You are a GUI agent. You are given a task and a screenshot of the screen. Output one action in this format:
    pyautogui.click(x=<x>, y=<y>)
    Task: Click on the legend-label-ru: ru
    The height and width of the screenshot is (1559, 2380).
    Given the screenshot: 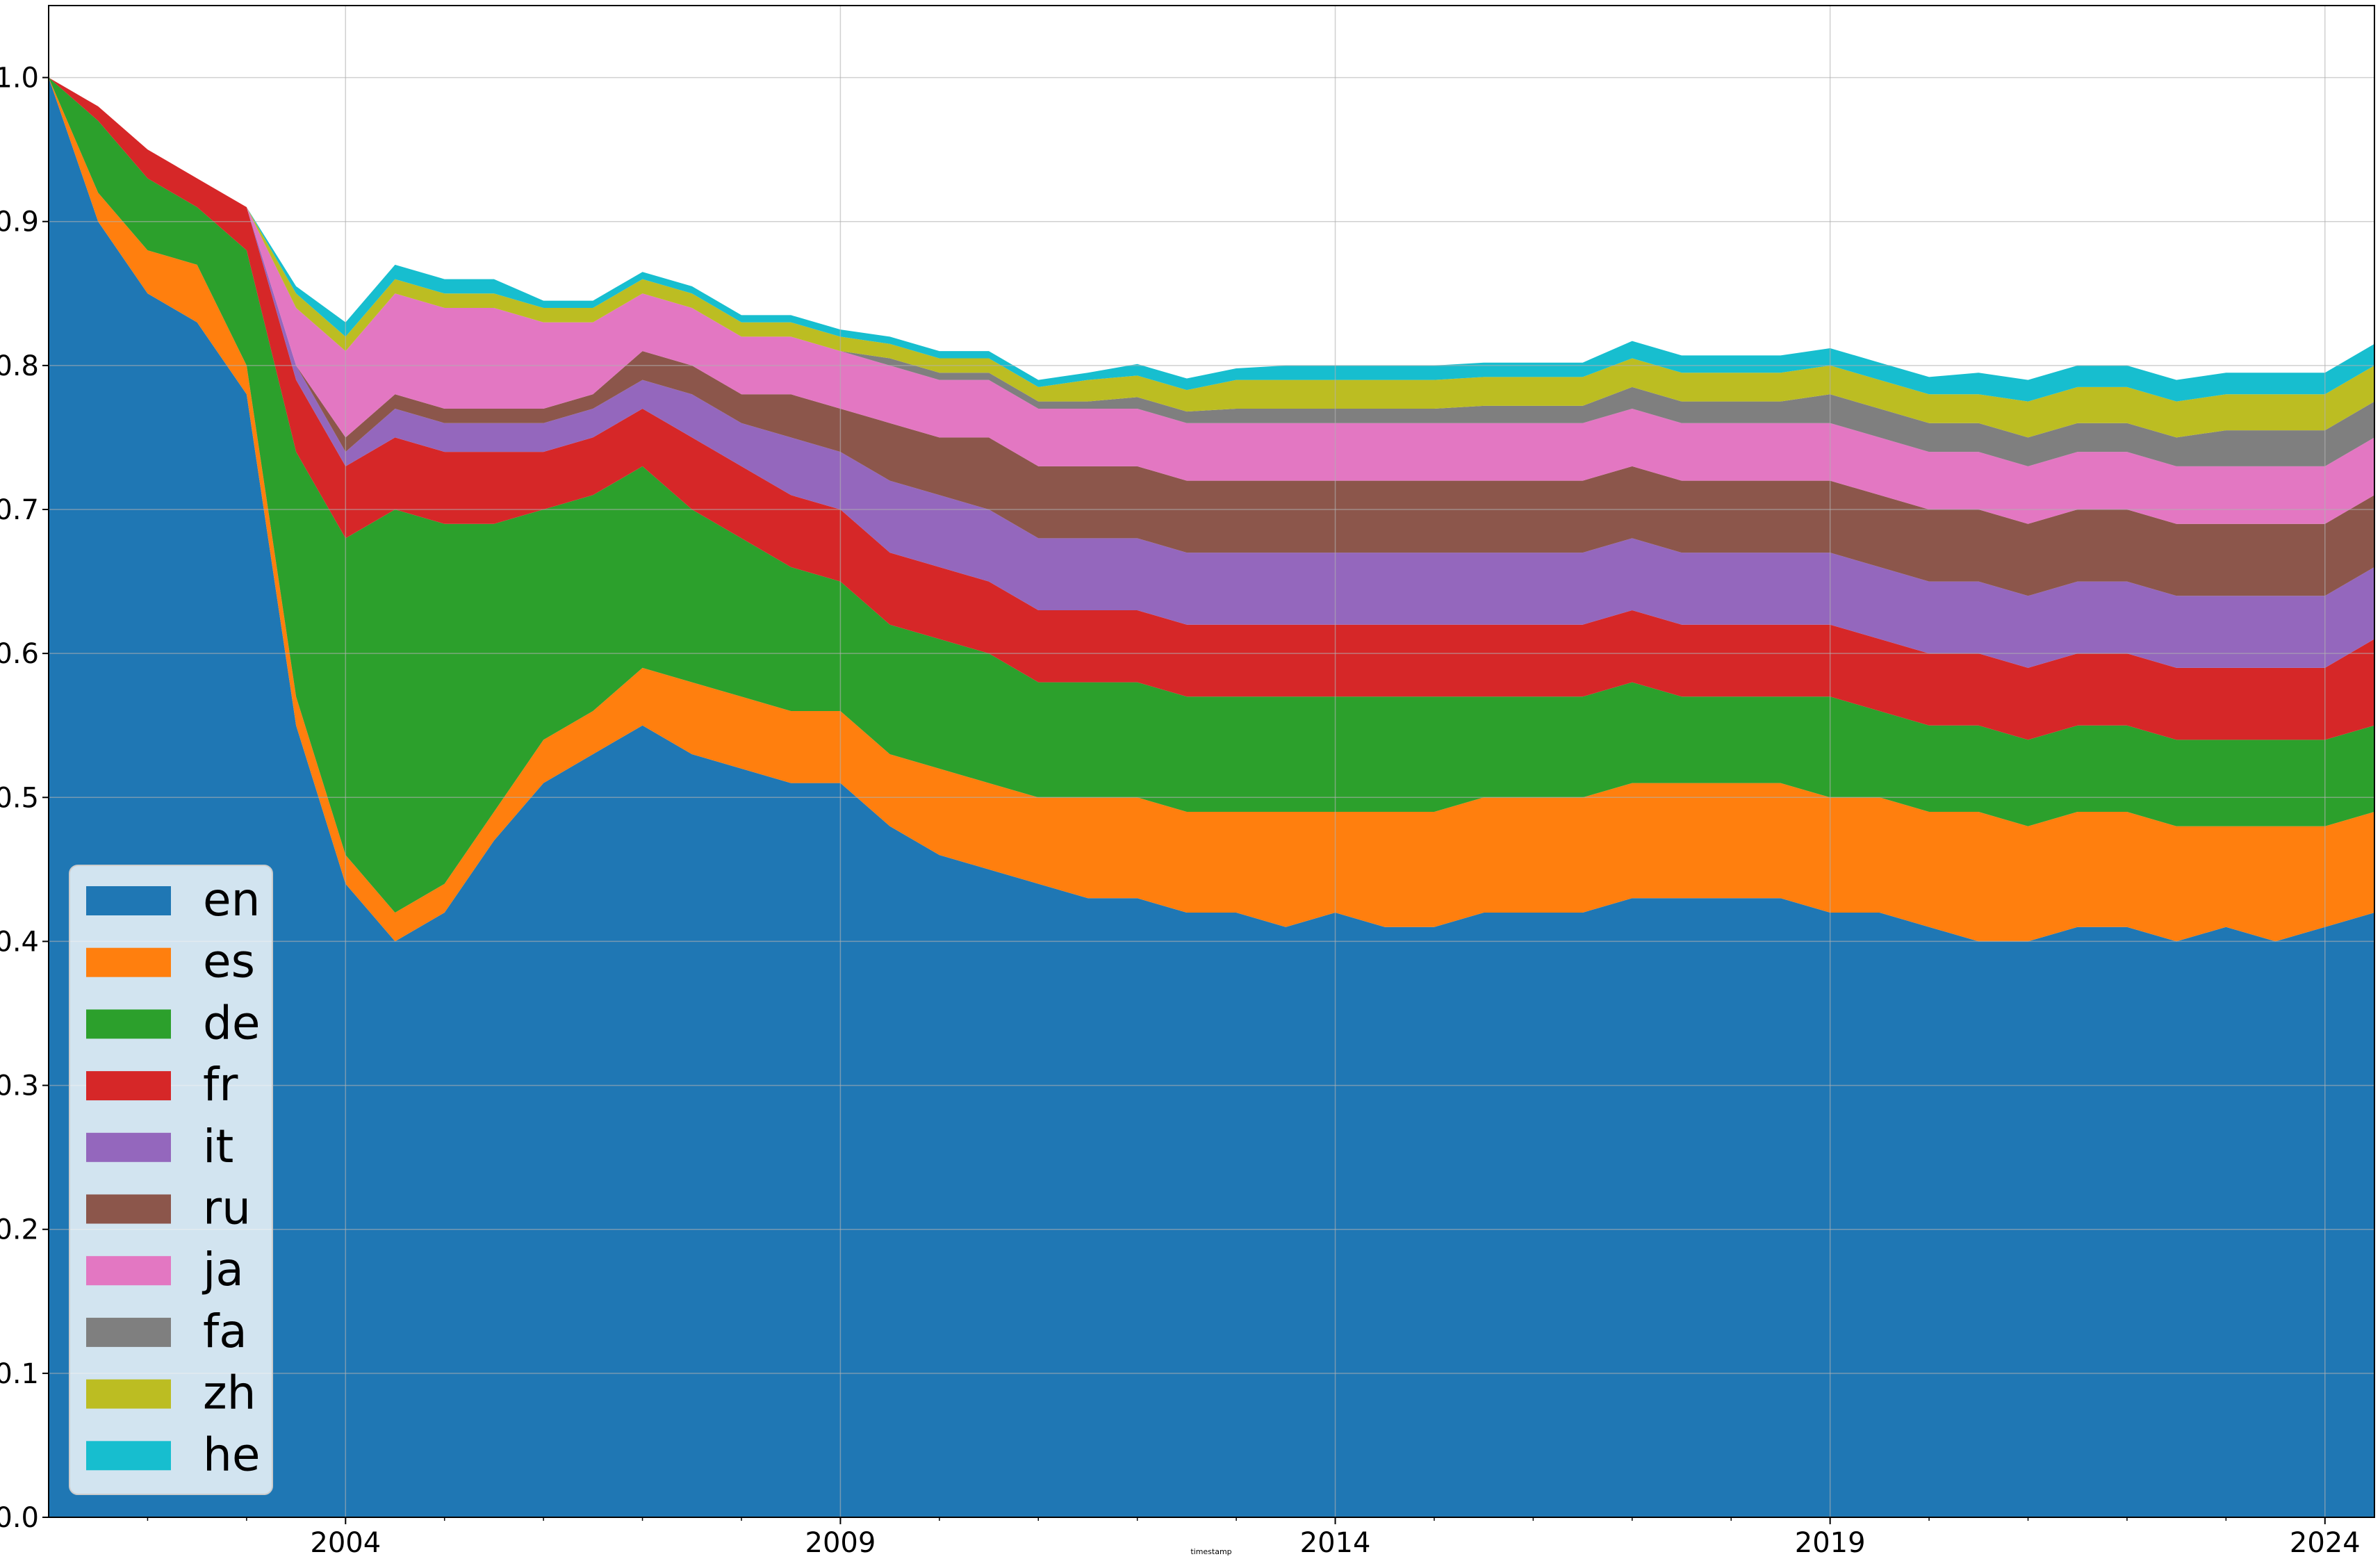 What is the action you would take?
    pyautogui.click(x=227, y=1208)
    